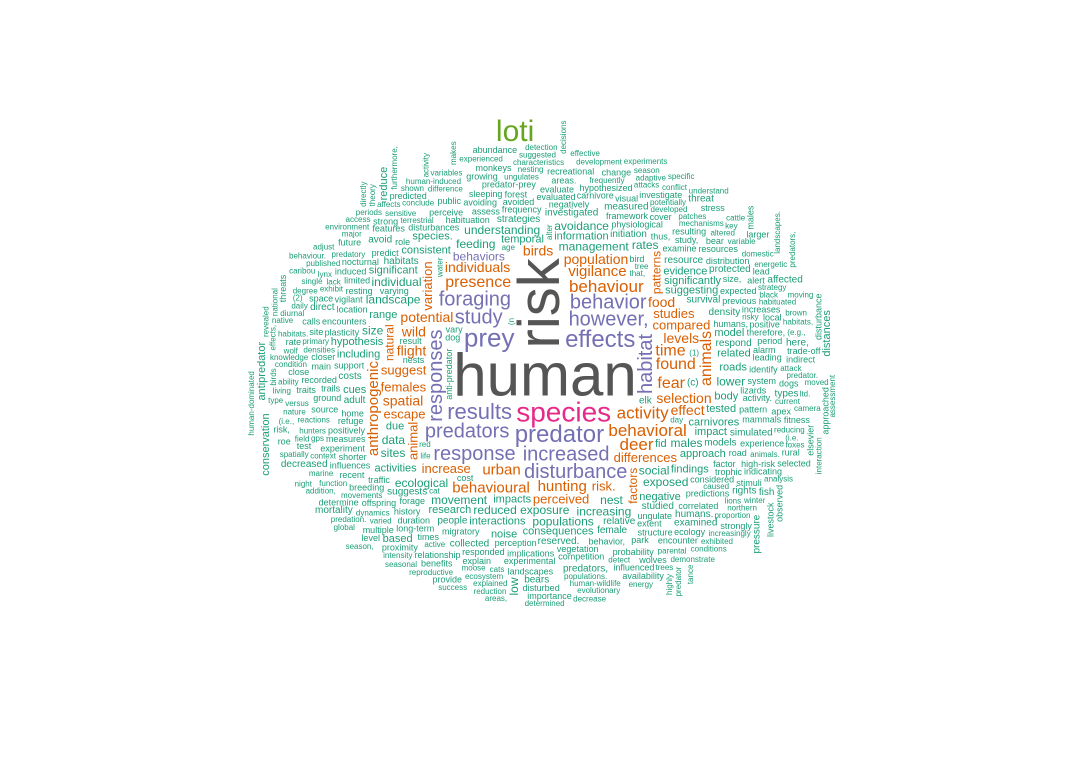  Describe the element at coordinates (692, 281) in the screenshot. I see `cloud-word: significantly` at that location.